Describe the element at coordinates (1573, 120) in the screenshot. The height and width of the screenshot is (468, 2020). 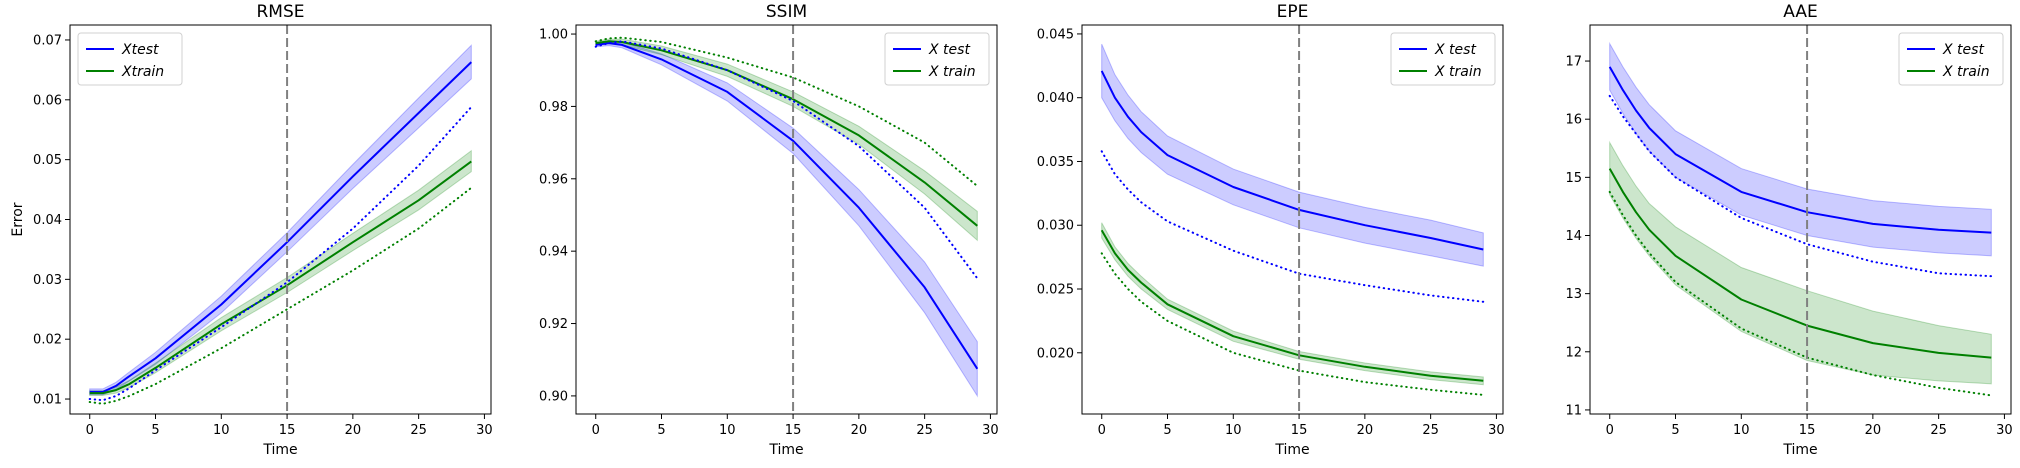
I see `y-tick-label: 16` at that location.